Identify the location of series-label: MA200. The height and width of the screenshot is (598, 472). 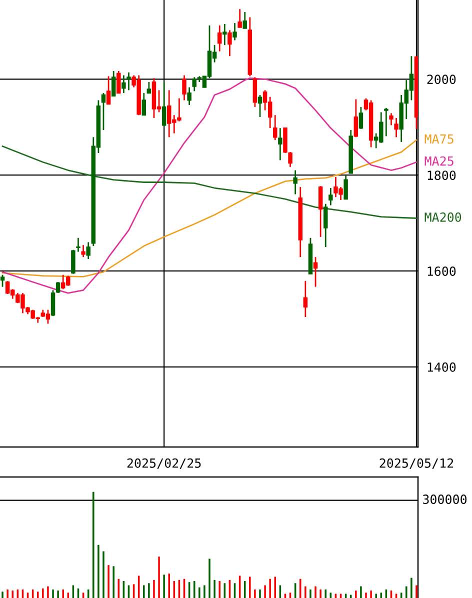
(443, 217).